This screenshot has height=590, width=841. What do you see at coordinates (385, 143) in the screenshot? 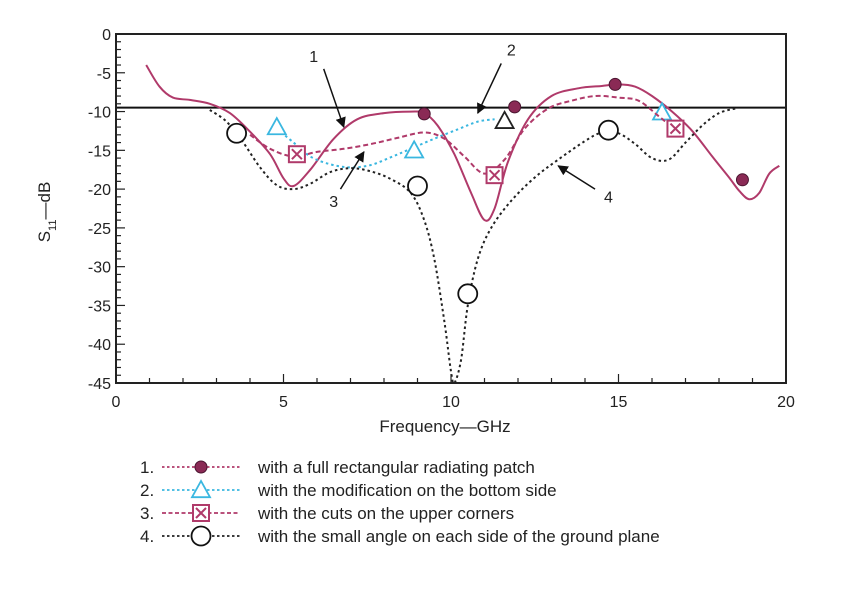
I see `series-2-line` at bounding box center [385, 143].